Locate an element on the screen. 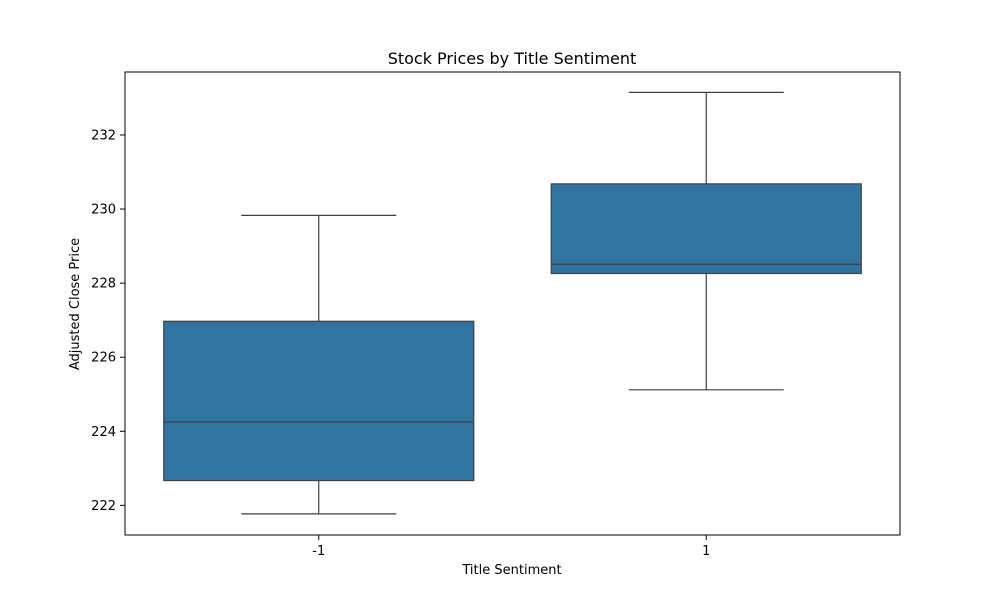 The image size is (1000, 600). x-tick-label: 1 is located at coordinates (706, 551).